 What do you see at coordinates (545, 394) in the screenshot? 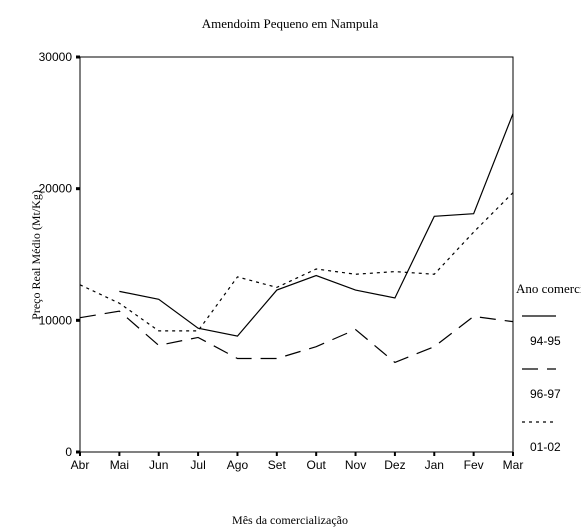
I see `legend-label: 96-97` at bounding box center [545, 394].